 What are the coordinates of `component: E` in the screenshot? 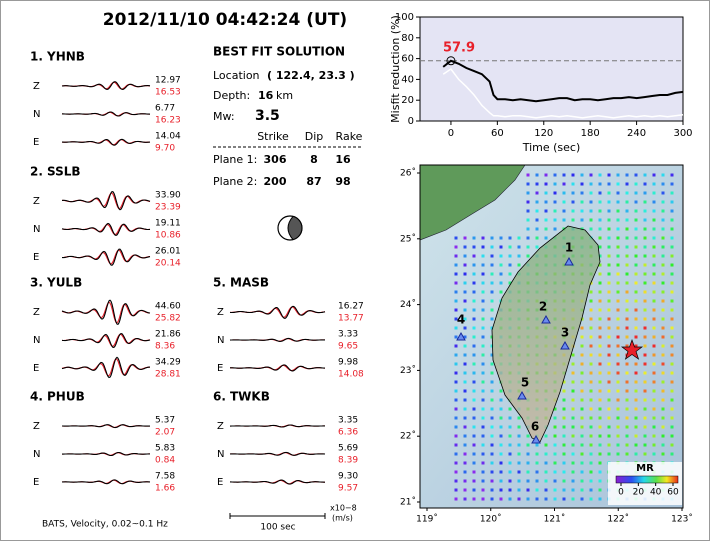 It's located at (36, 482).